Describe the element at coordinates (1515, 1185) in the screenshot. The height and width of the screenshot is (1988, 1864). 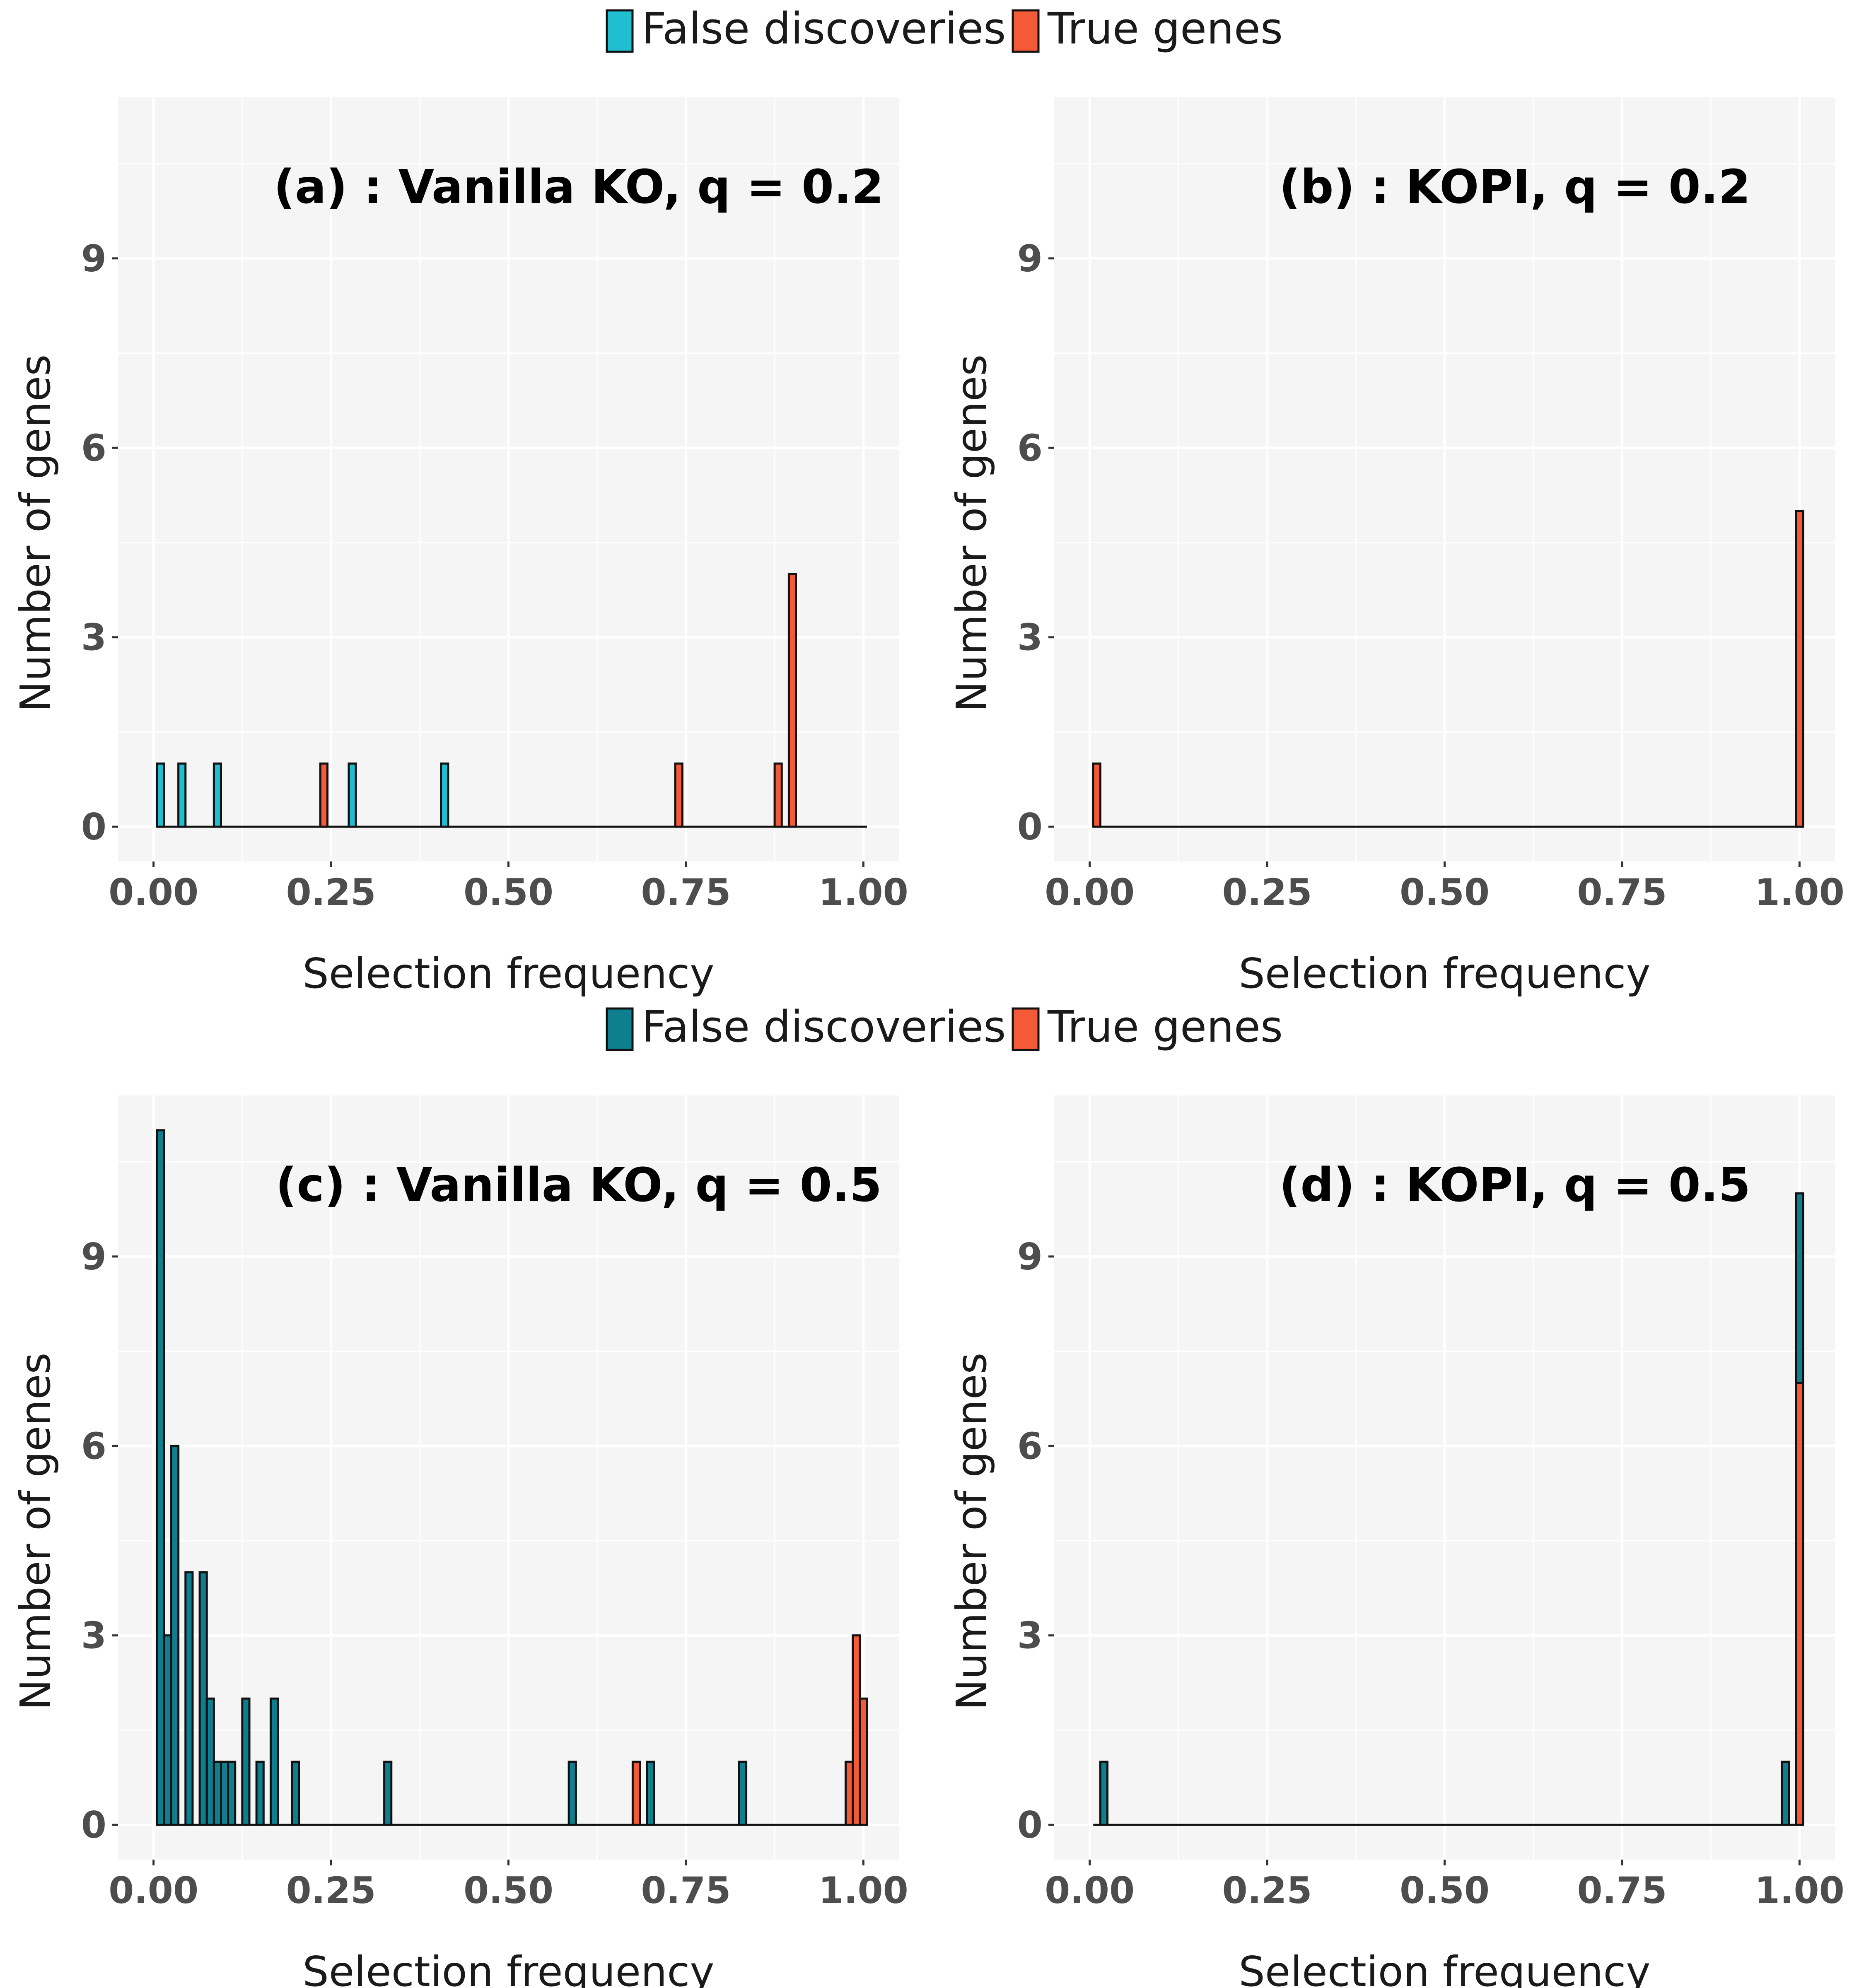
I see `panel-title: (d) : KOPI, q = 0.5` at that location.